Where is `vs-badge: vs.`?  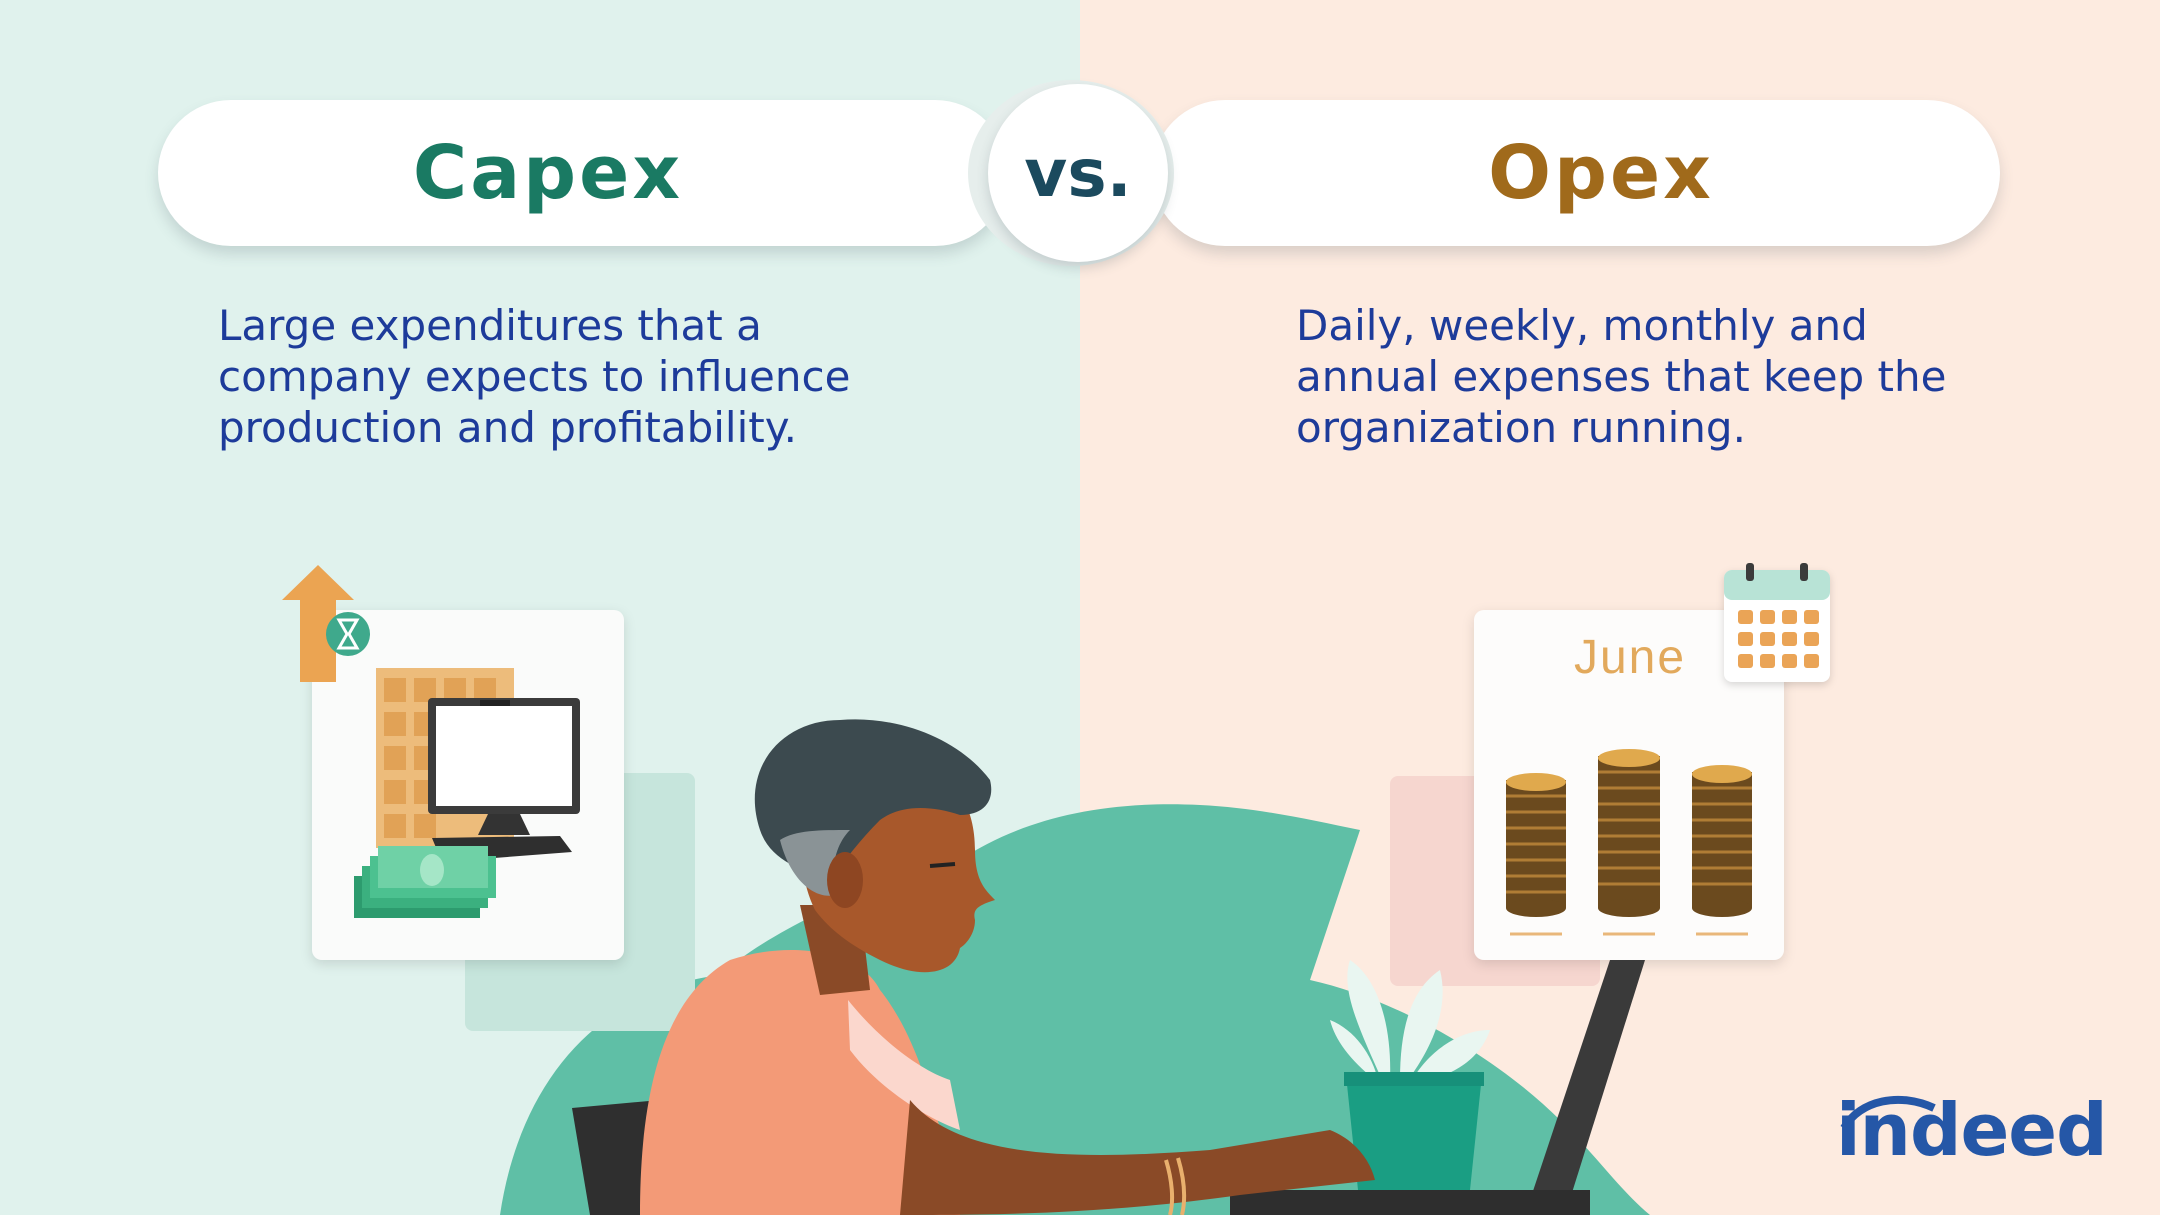
vs-badge: vs. is located at coordinates (1078, 173).